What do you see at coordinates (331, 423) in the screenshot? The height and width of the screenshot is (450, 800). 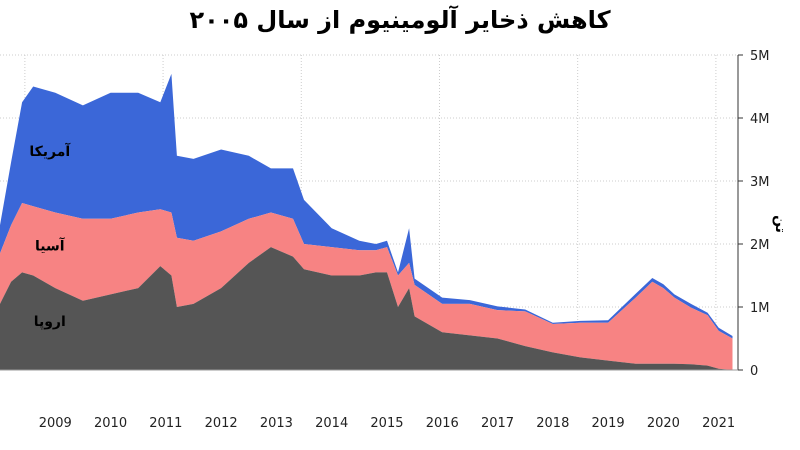 I see `x-tick-label: 2014` at bounding box center [331, 423].